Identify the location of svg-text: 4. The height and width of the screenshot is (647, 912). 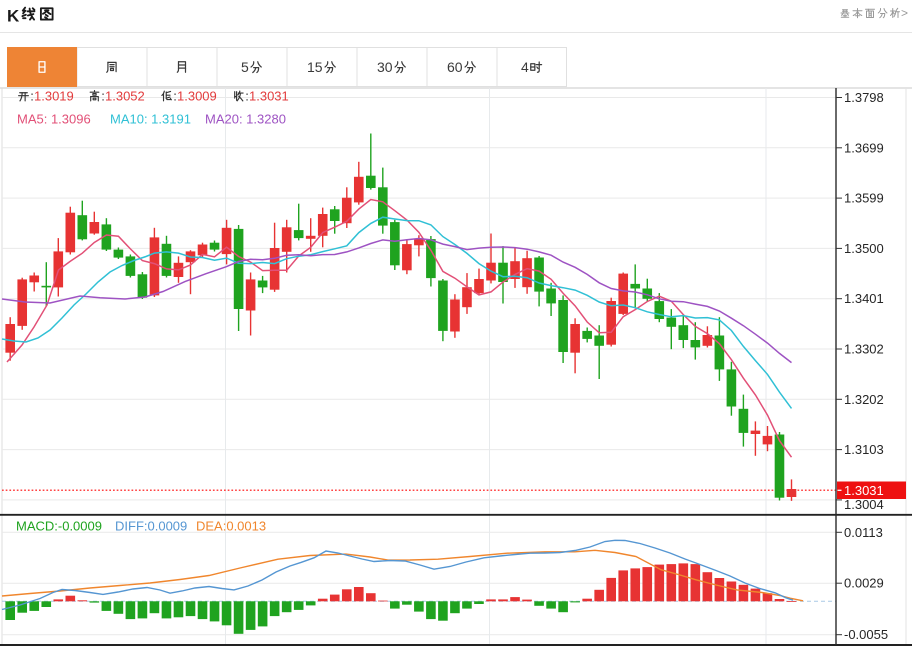
(525, 67).